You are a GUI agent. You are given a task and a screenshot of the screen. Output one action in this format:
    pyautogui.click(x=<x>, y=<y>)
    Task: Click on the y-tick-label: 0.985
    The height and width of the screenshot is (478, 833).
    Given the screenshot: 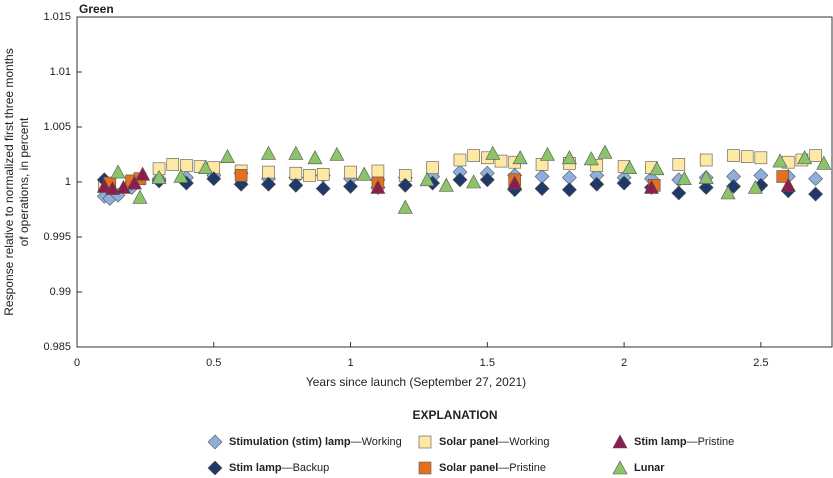 What is the action you would take?
    pyautogui.click(x=57, y=347)
    